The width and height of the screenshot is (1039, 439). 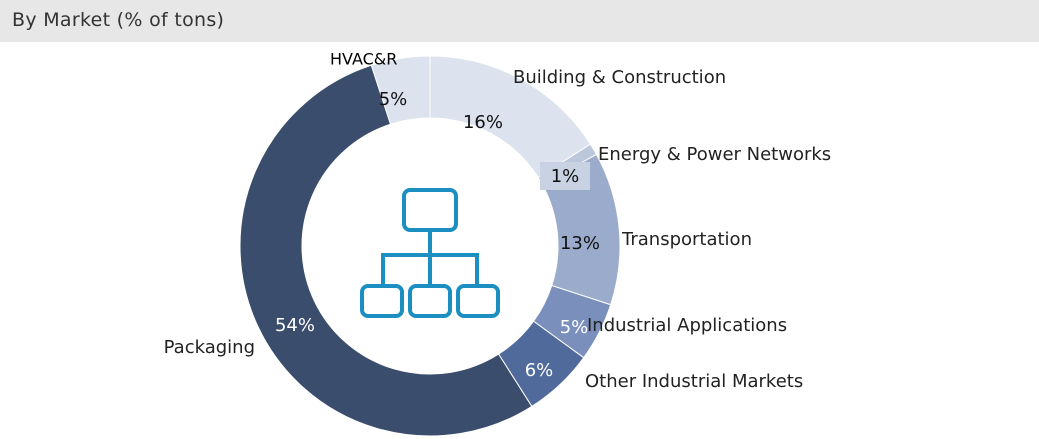 I want to click on value-label: 54%, so click(x=295, y=325).